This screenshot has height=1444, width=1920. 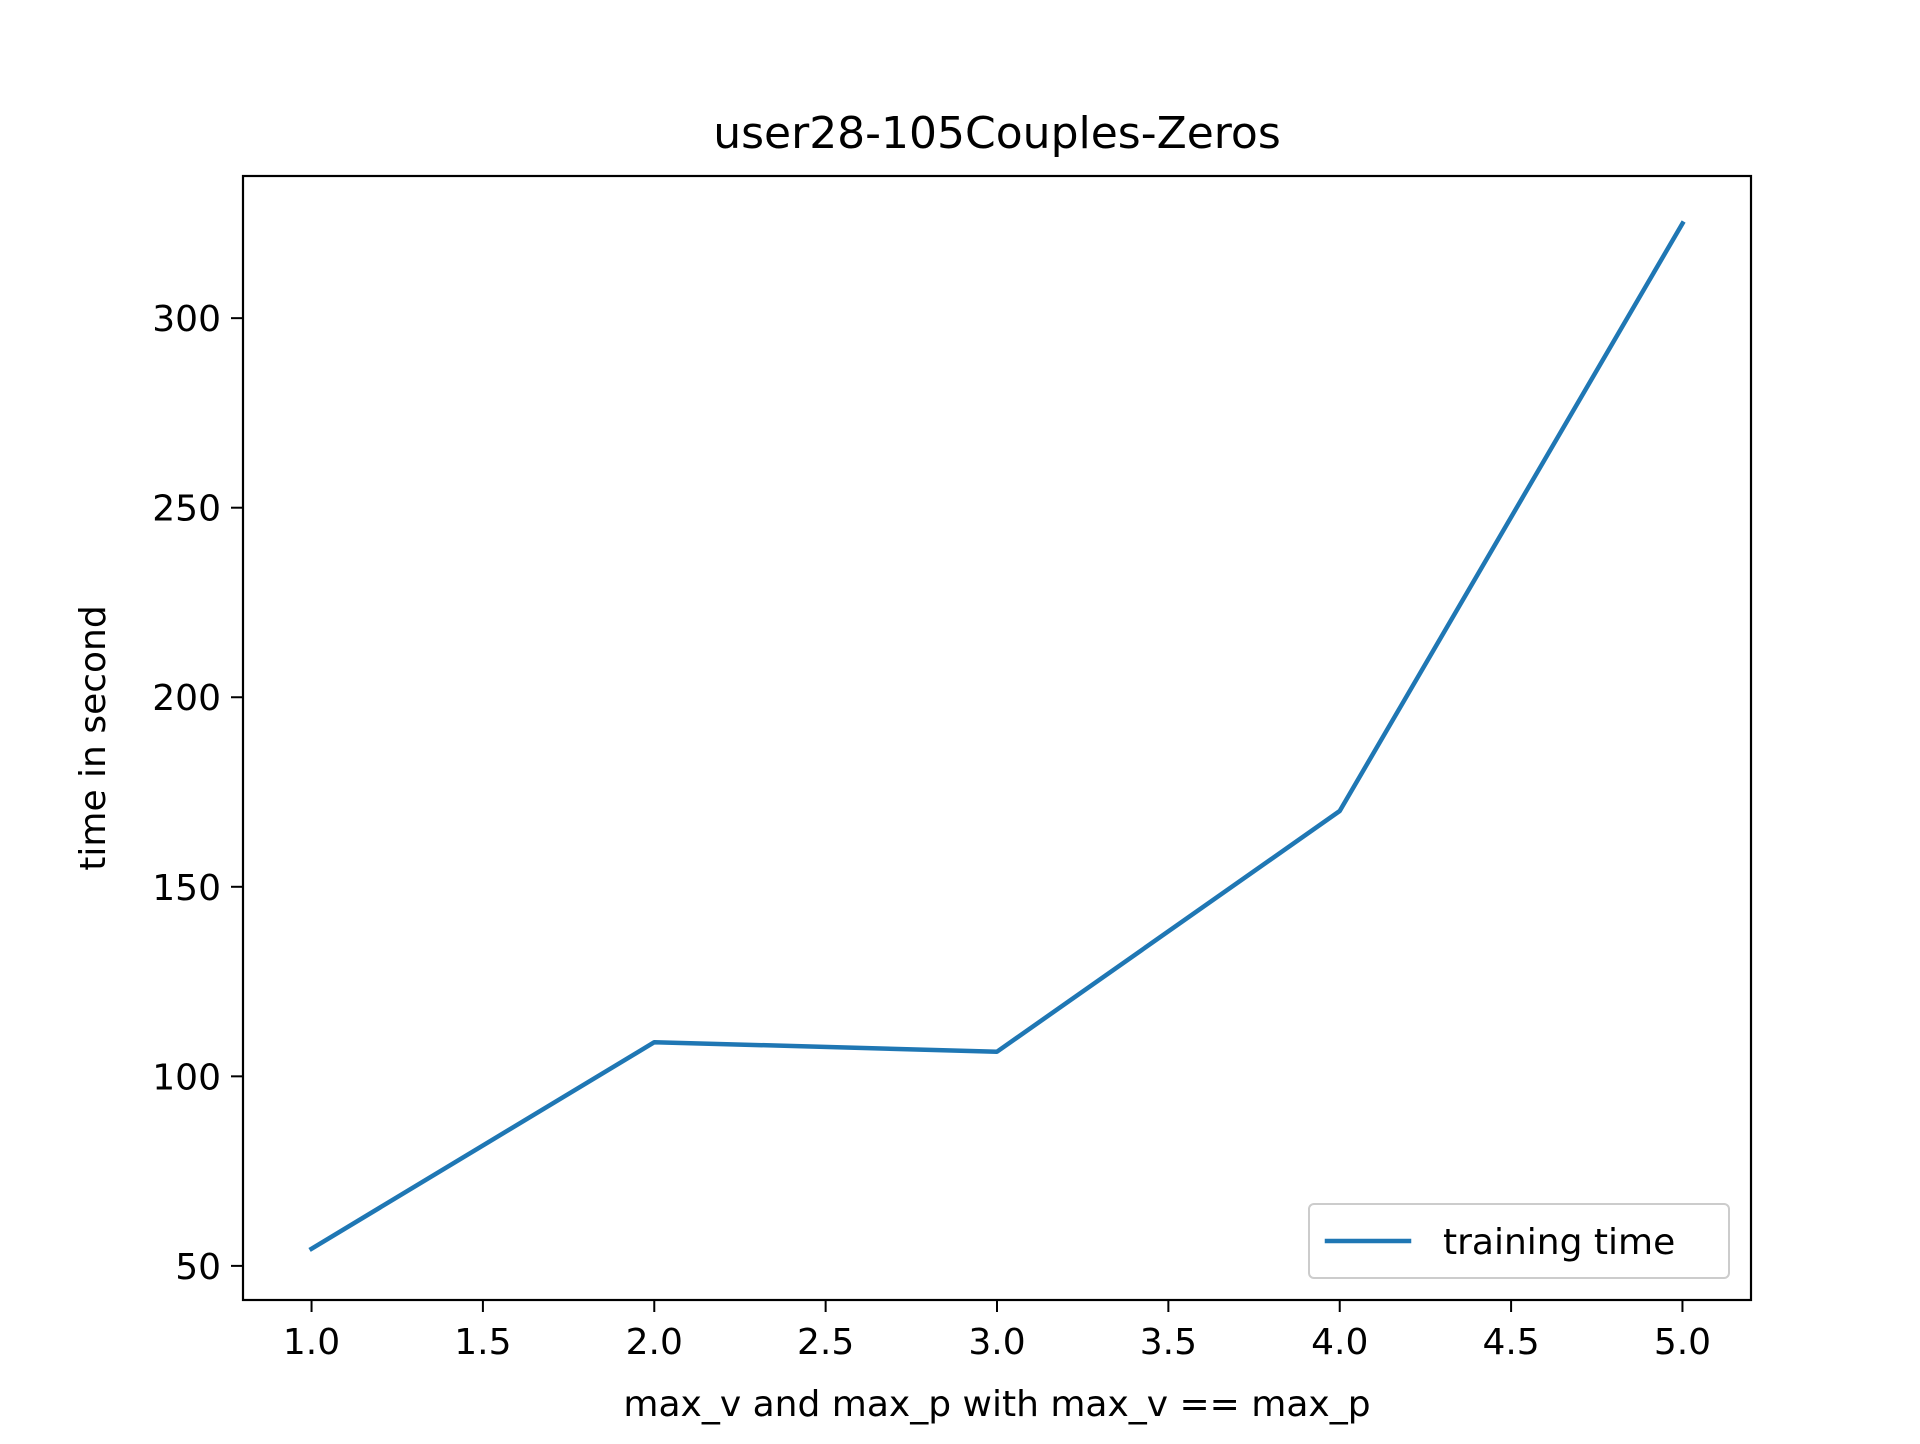 I want to click on x-tick-label: 4.0, so click(x=1339, y=1342).